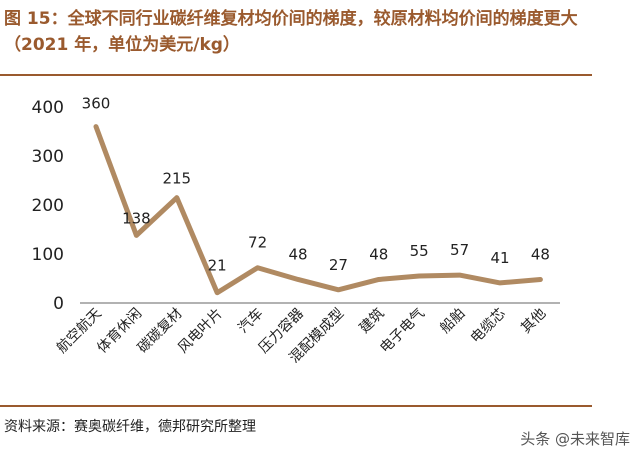  What do you see at coordinates (48, 255) in the screenshot?
I see `y-tick-label: 100` at bounding box center [48, 255].